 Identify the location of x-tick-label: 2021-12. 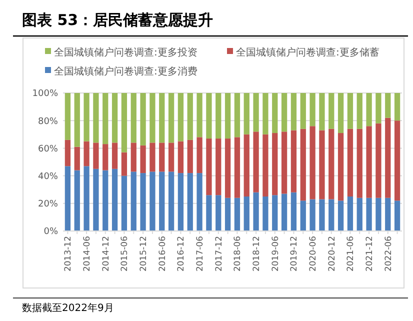
(370, 254).